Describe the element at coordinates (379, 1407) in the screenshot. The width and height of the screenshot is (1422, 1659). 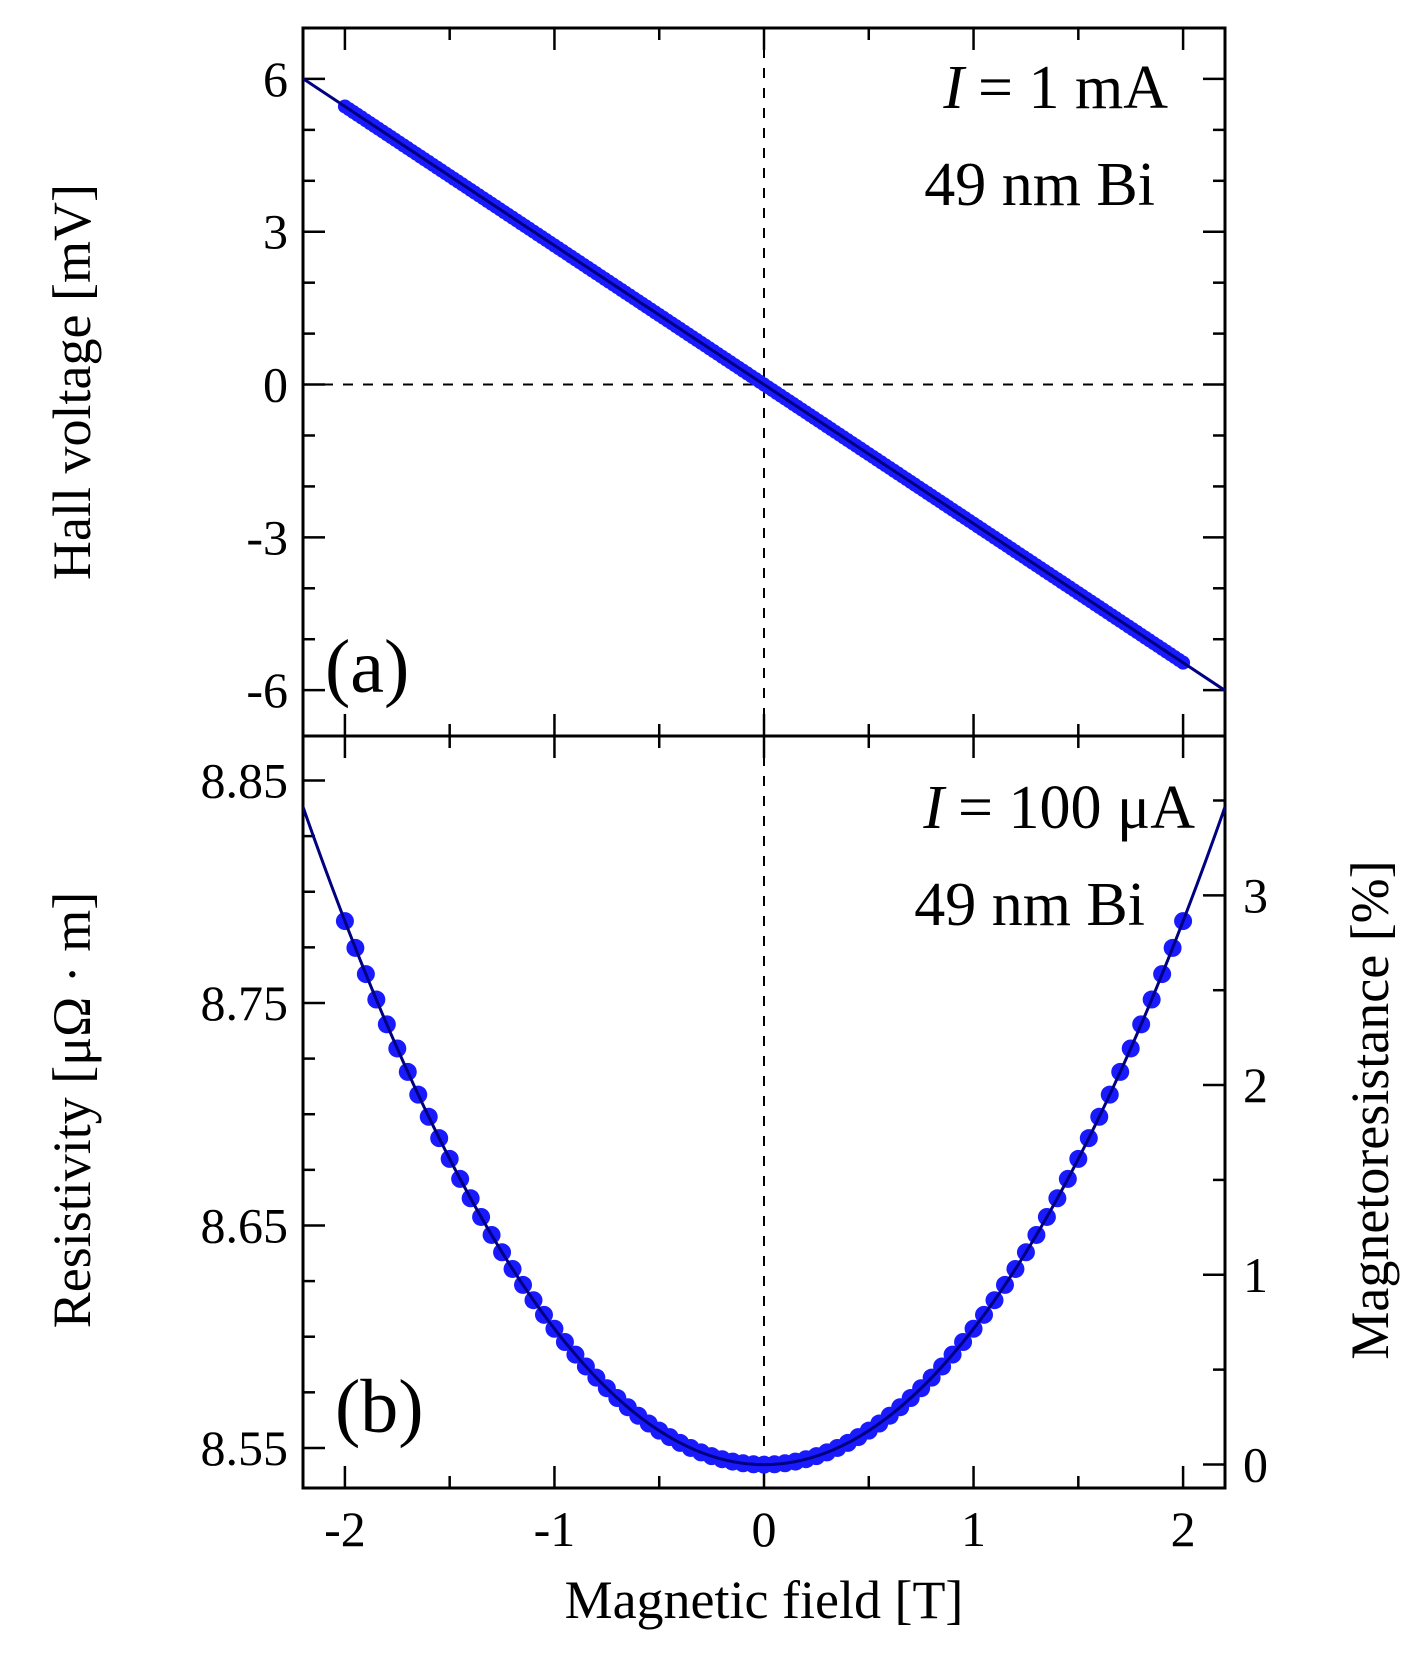
I see `panel-b-label: (b)` at that location.